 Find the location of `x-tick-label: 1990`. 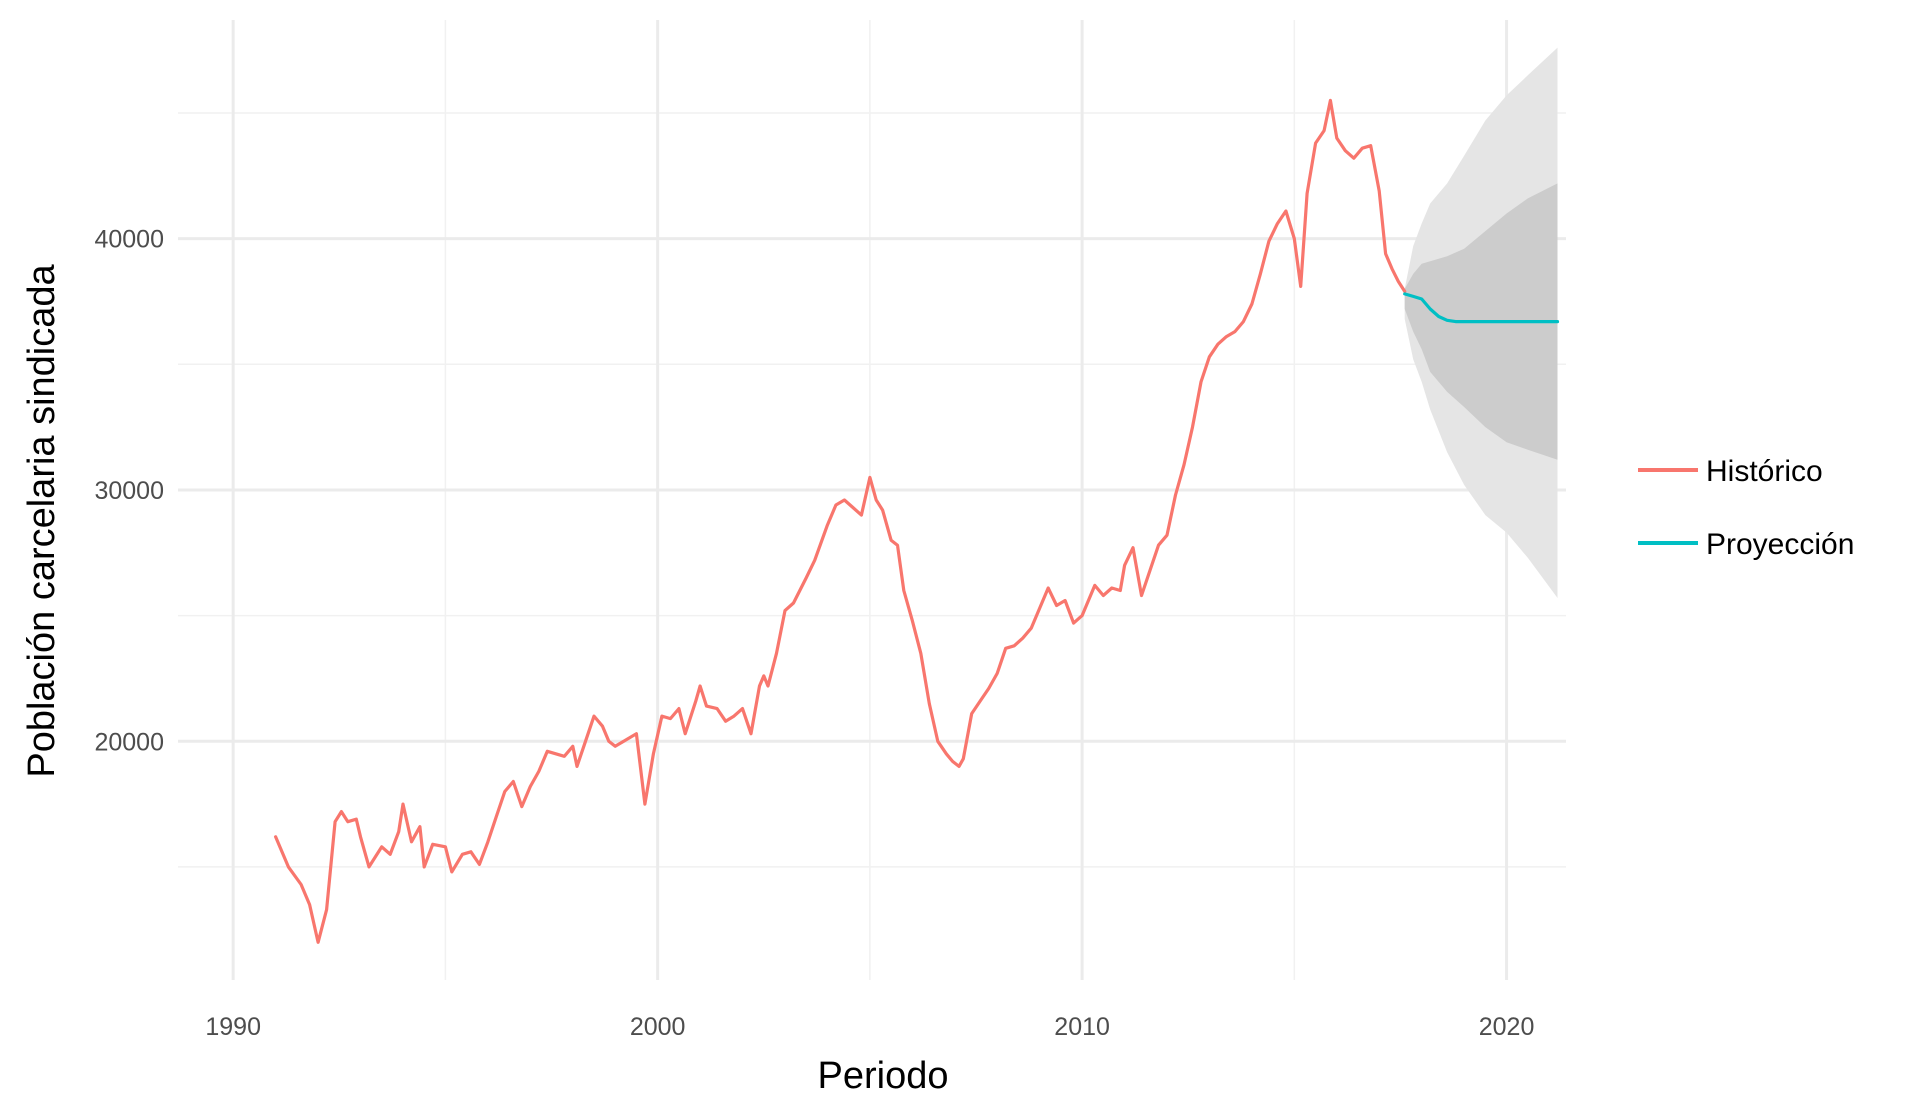

x-tick-label: 1990 is located at coordinates (233, 1027).